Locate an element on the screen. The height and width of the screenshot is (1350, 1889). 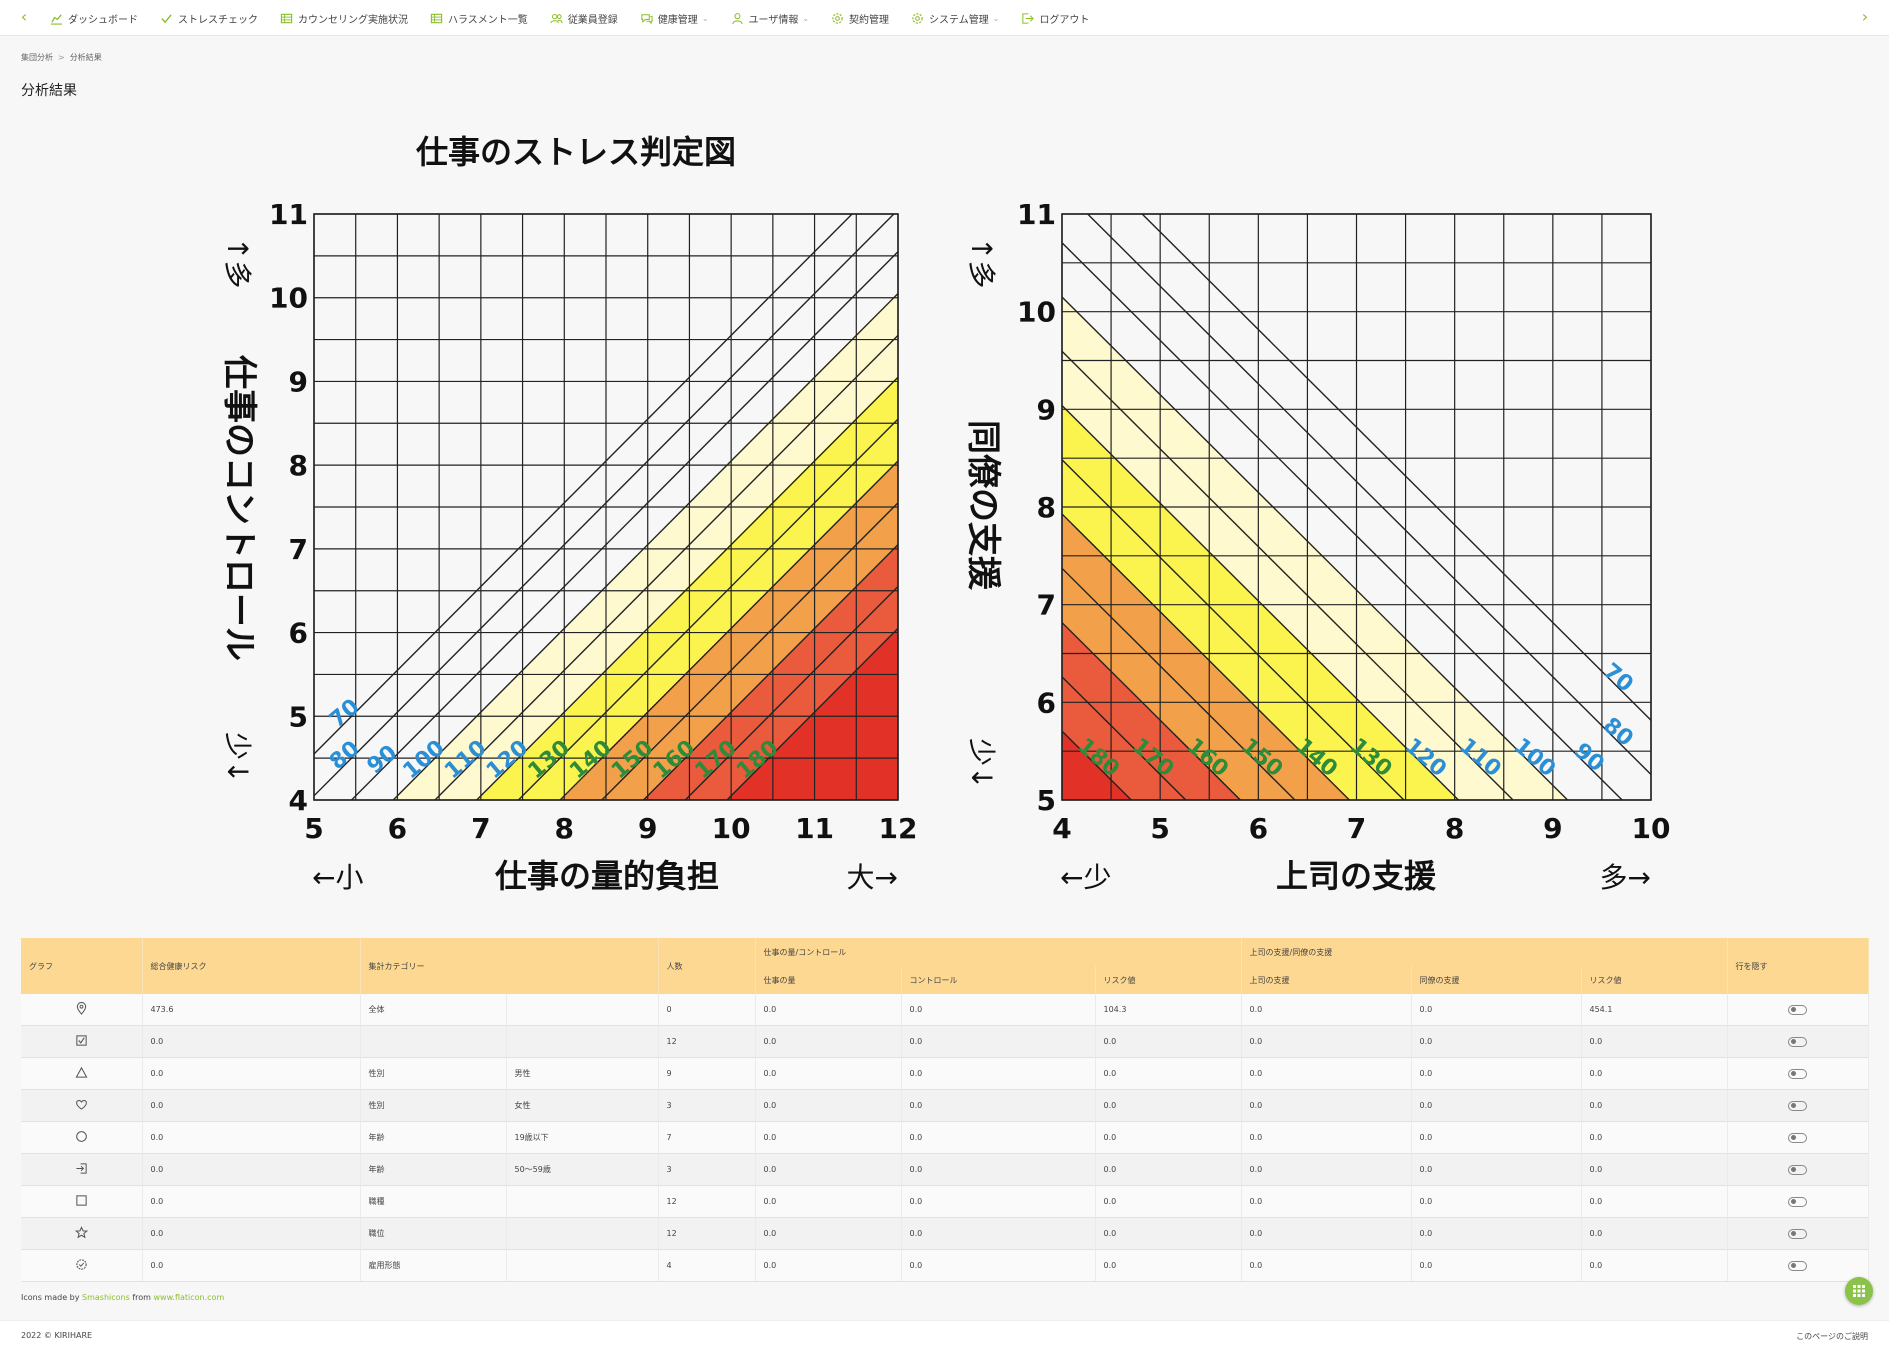
nav-item-1: ストレスチェック is located at coordinates (209, 18).